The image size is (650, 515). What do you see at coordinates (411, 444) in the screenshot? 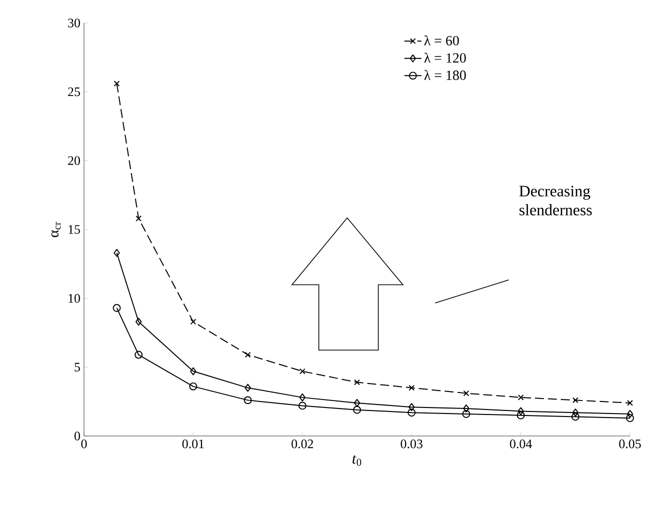
I see `x-tick-label: 0.03` at bounding box center [411, 444].